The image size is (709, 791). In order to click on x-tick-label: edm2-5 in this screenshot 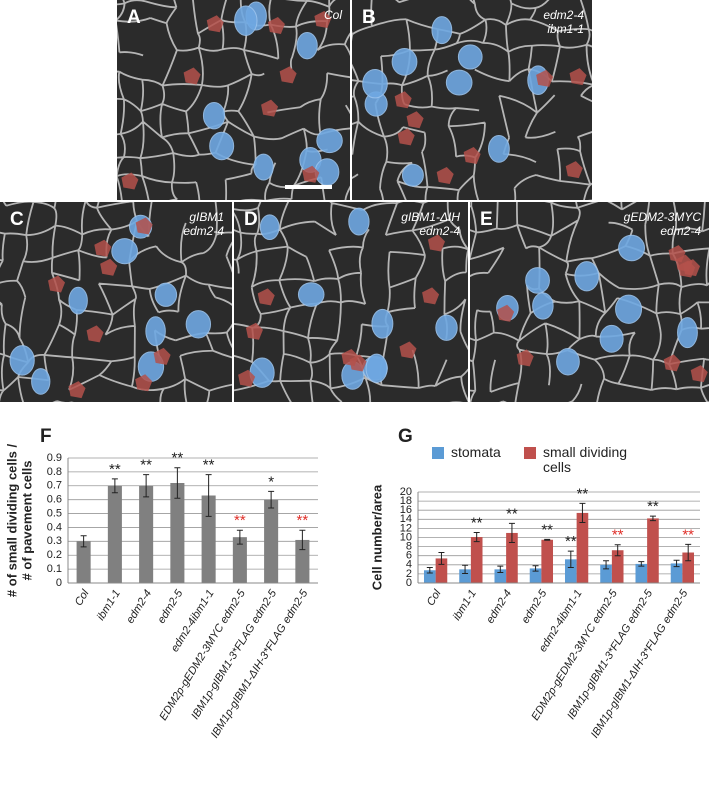, I will do `click(170, 606)`.